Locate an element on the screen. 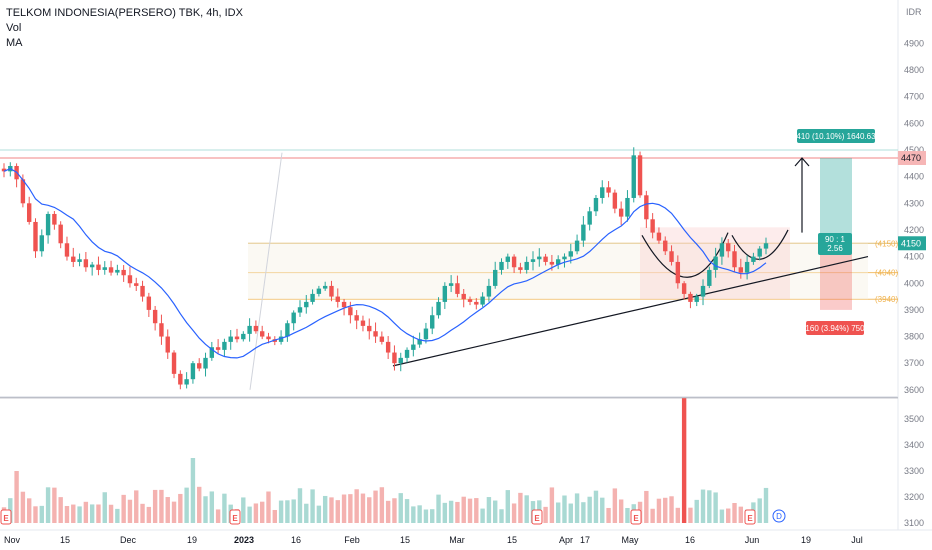  cup-curve is located at coordinates (685, 255).